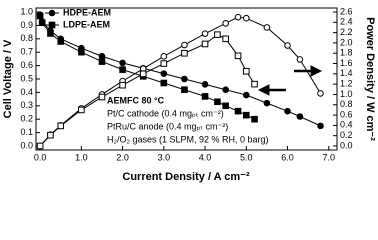 This screenshot has height=240, width=378. Describe the element at coordinates (188, 139) in the screenshot. I see `annotation: H₂/O₂ gases (1 SLPM, 92 % RH, 0 barg)` at that location.